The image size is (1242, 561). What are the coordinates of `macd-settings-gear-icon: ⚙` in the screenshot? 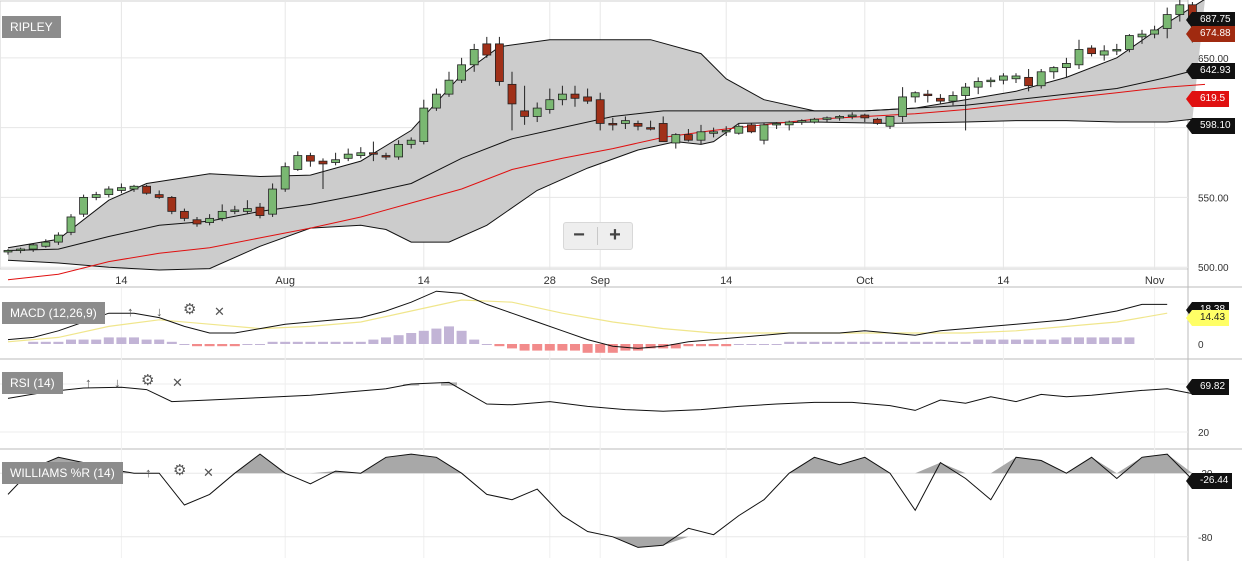 It's located at (190, 309).